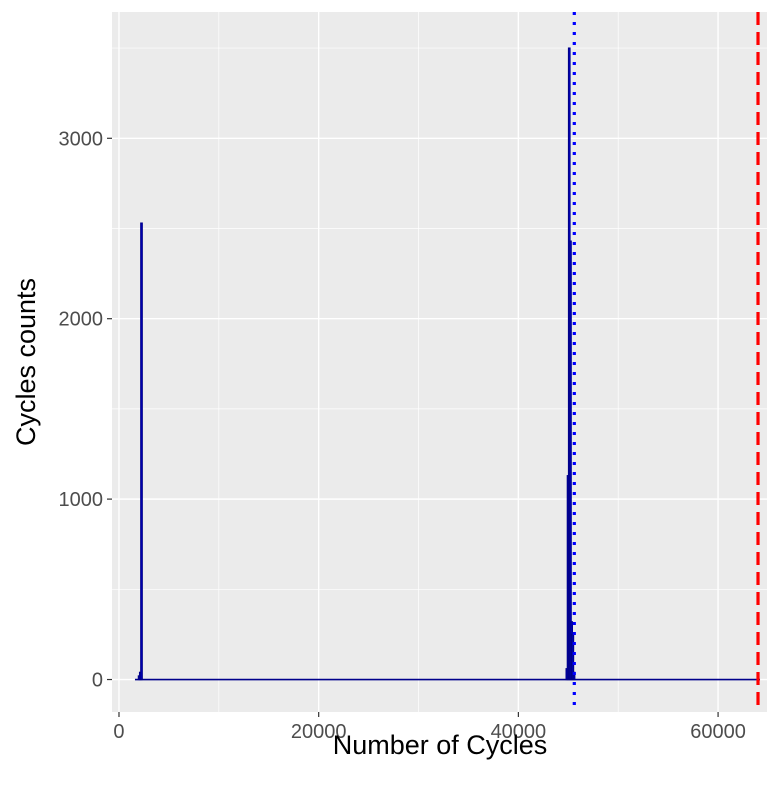  What do you see at coordinates (26, 362) in the screenshot?
I see `y-axis-title: Cycles counts` at bounding box center [26, 362].